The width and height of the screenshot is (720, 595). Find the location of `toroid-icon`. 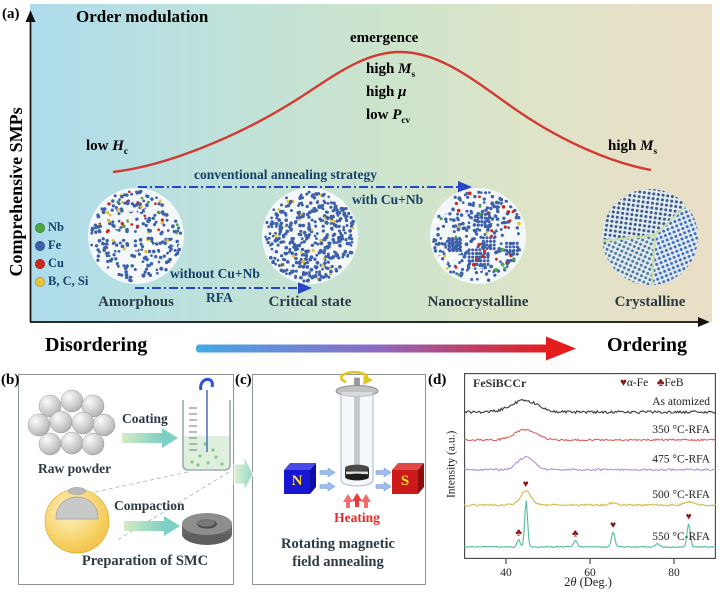

toroid-icon is located at coordinates (207, 529).